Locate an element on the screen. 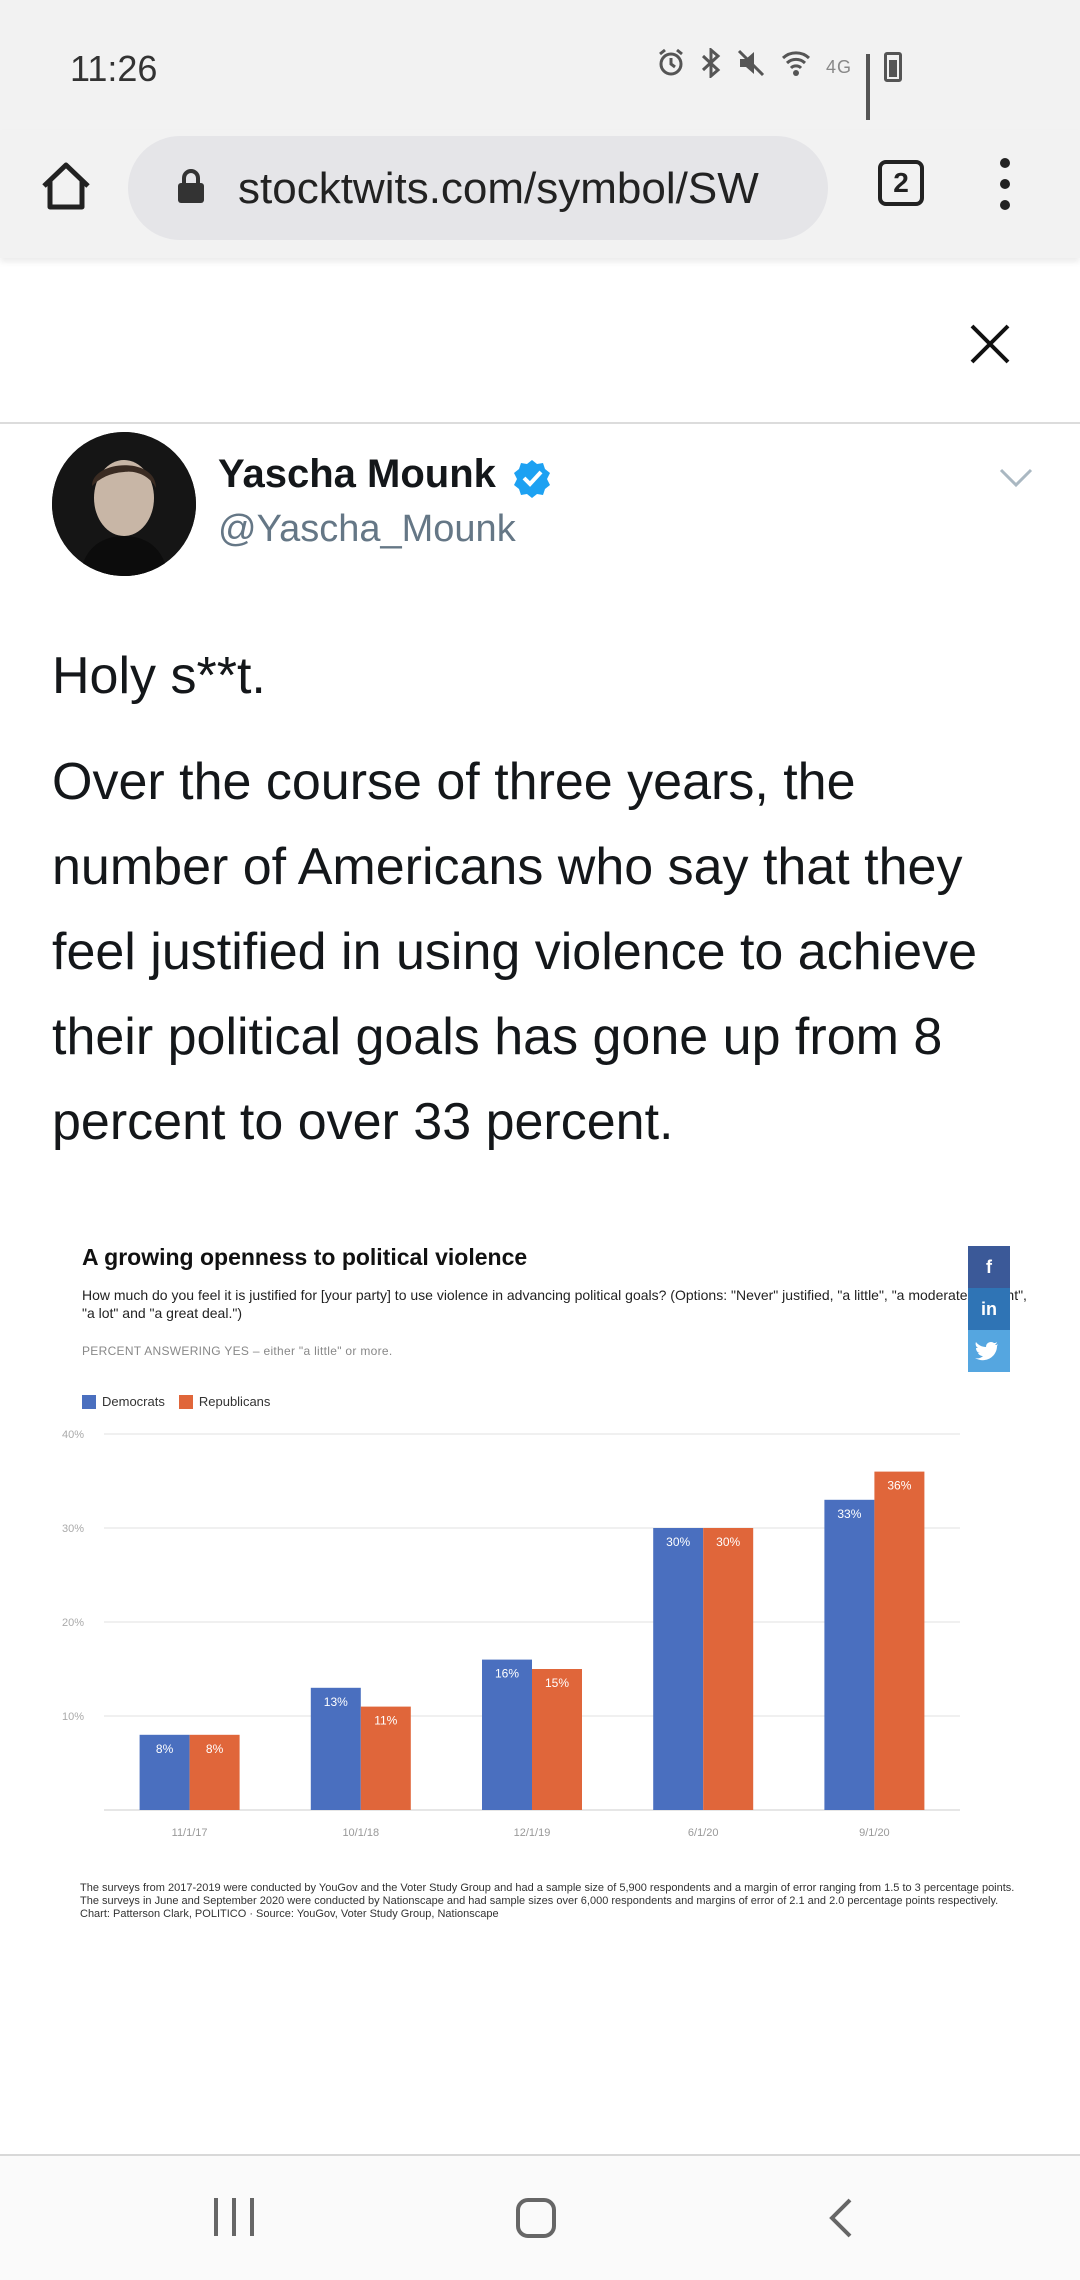 The height and width of the screenshot is (2280, 1080). alarm-icon is located at coordinates (671, 67).